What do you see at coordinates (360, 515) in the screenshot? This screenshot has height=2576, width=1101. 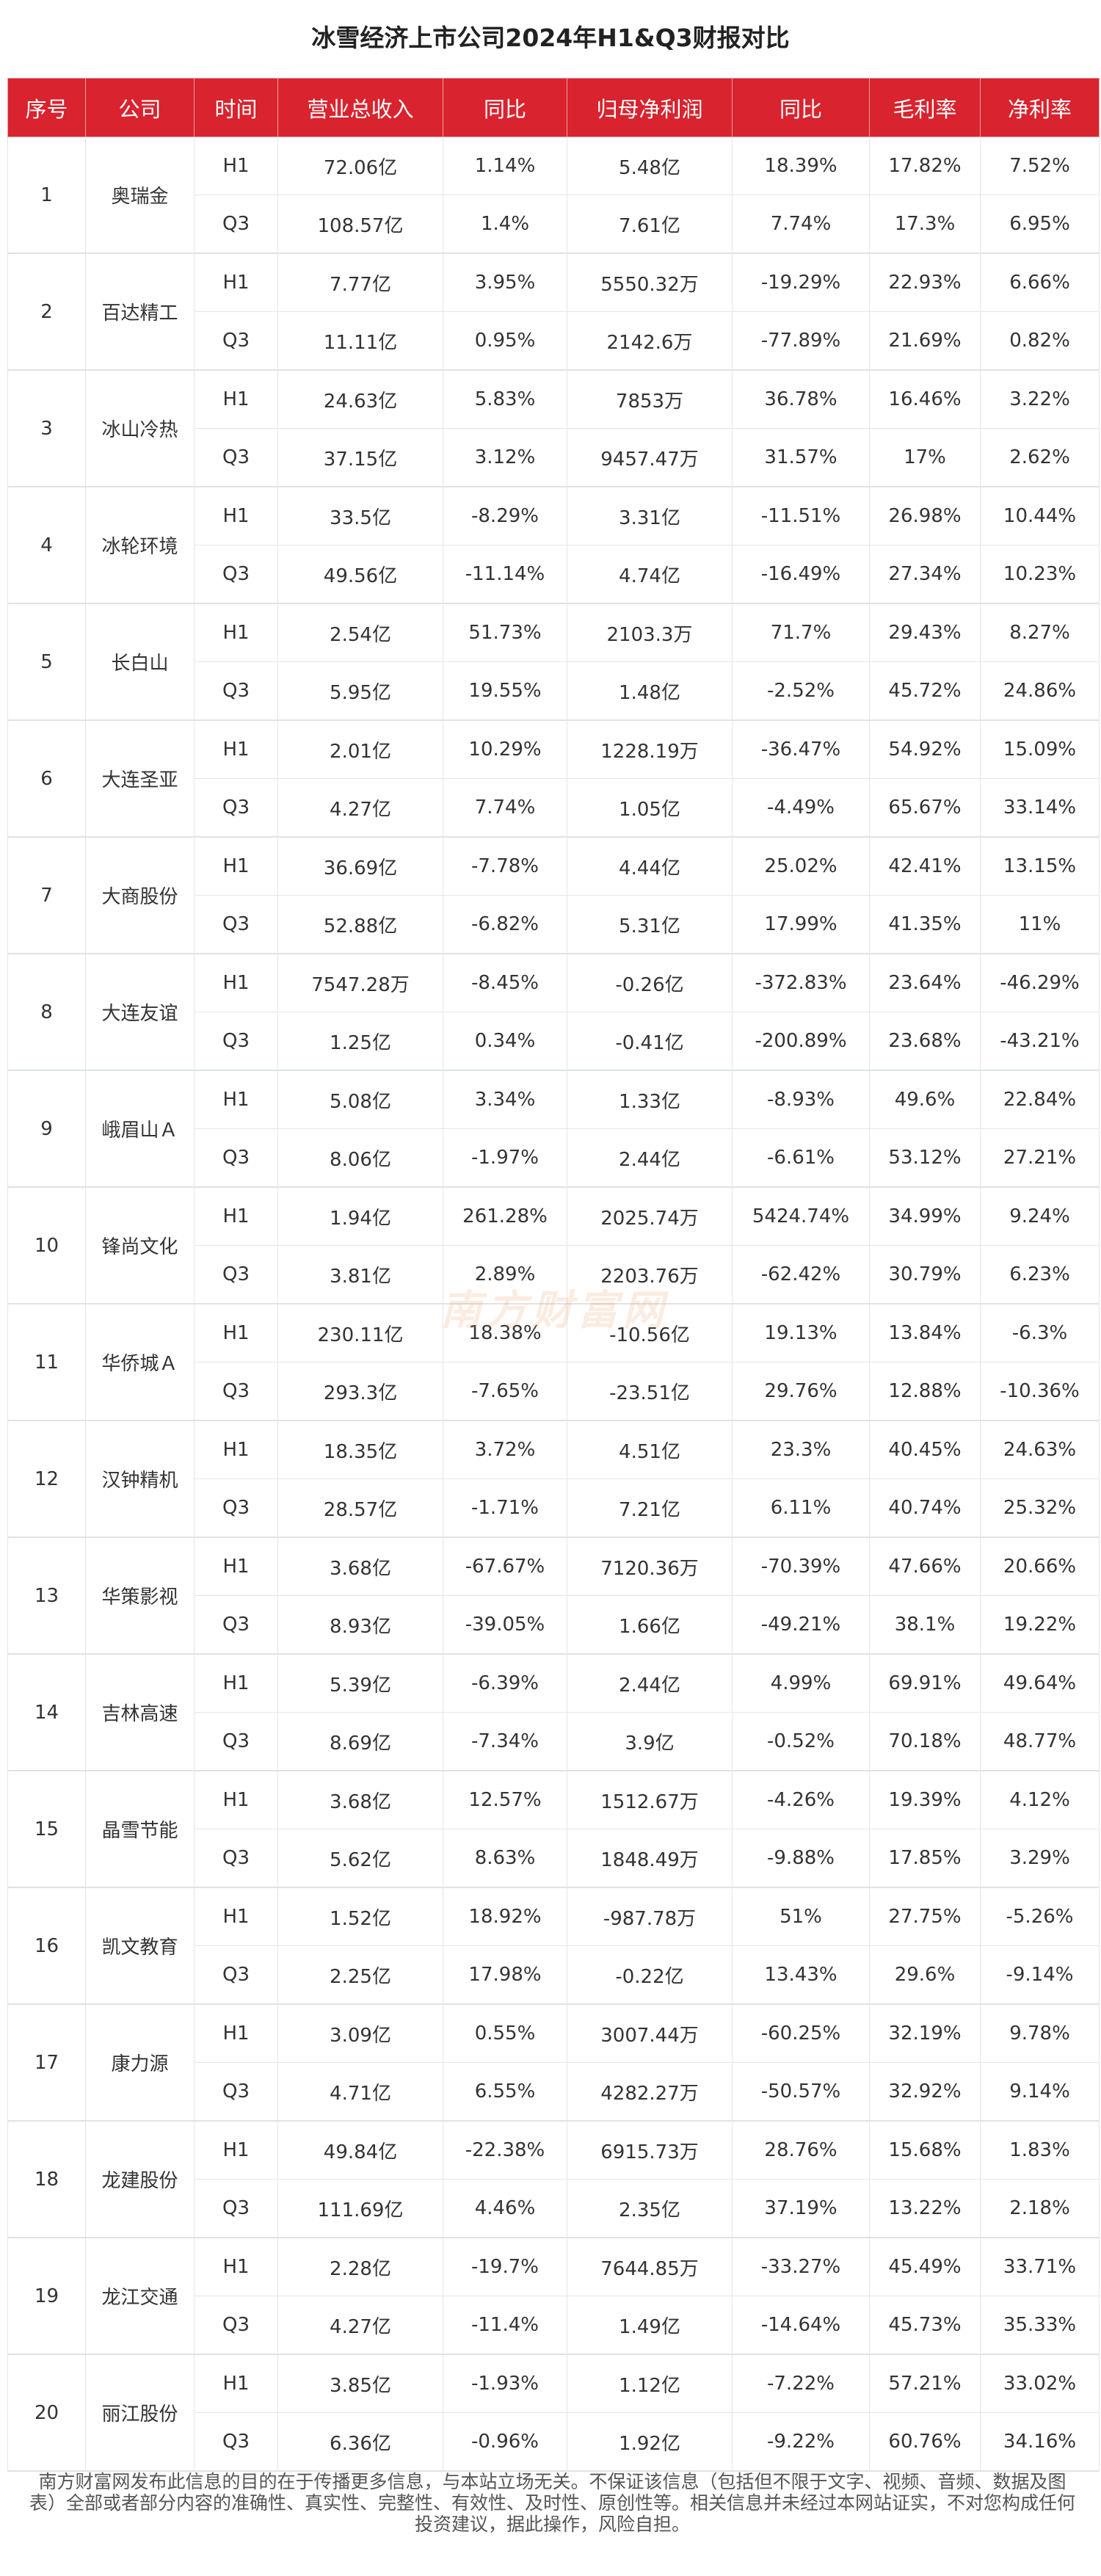 I see `revenue-cell: 33.5亿` at bounding box center [360, 515].